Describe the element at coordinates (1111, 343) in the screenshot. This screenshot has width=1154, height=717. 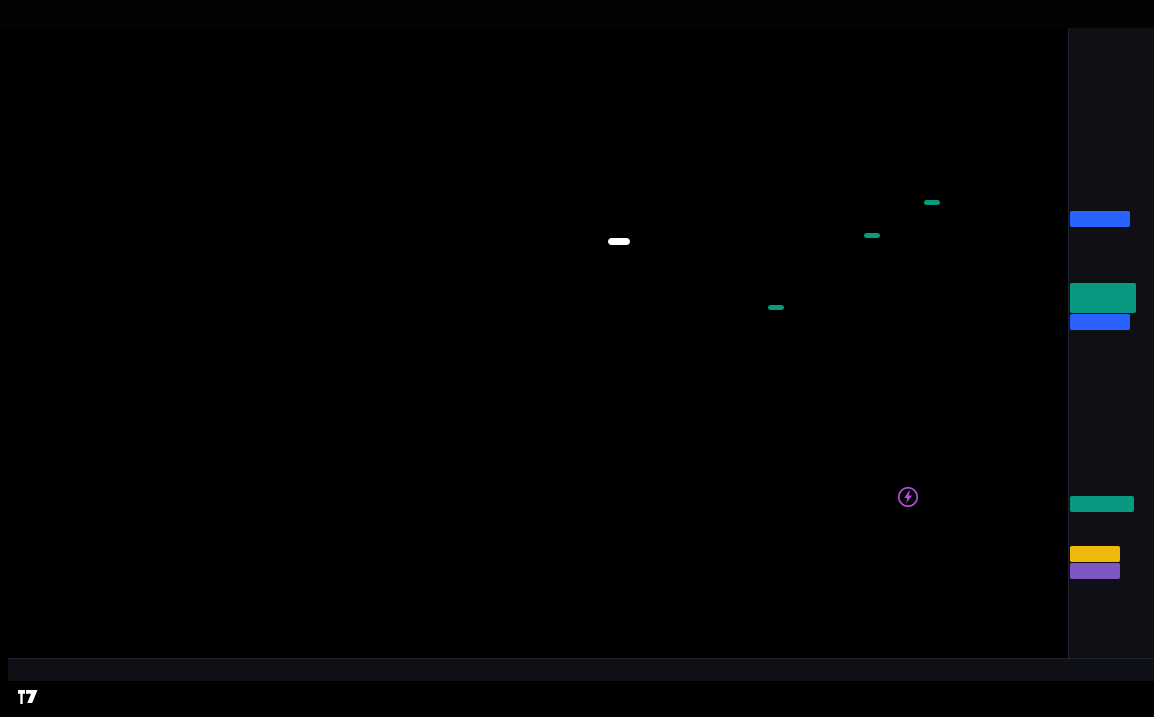
I see `price-axis` at that location.